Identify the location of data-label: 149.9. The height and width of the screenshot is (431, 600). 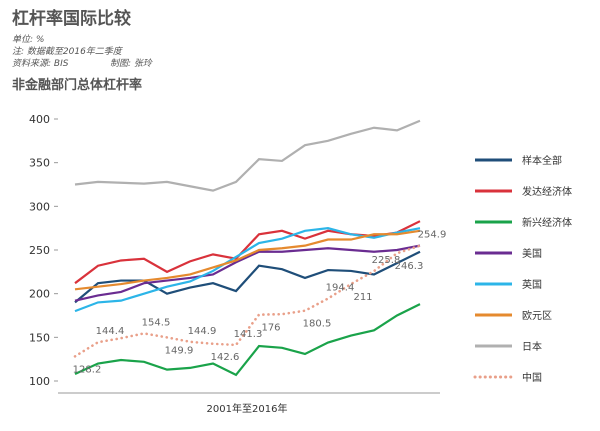
(179, 350).